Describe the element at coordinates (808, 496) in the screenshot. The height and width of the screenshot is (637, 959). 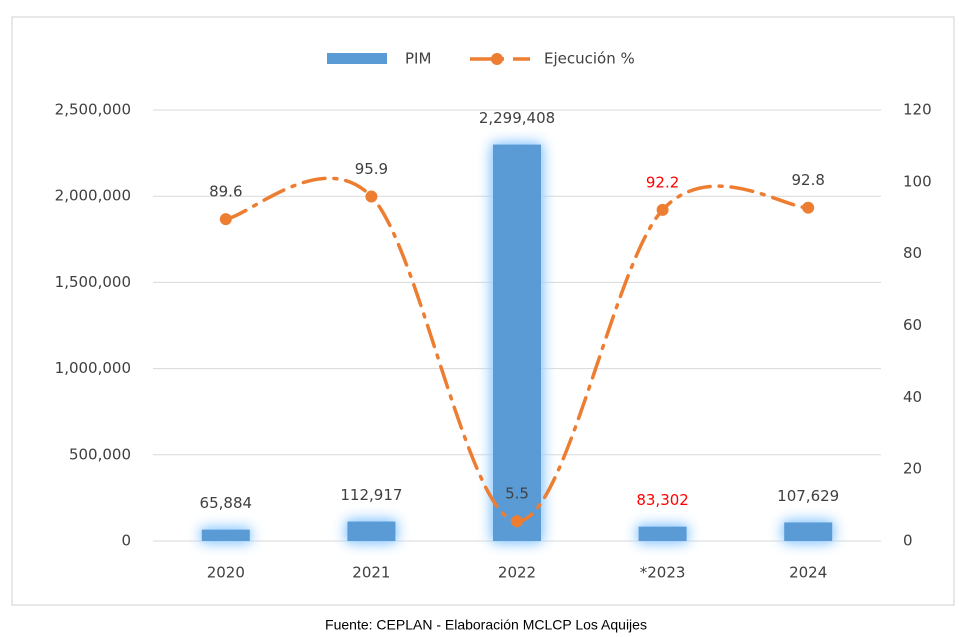
I see `bar-value-label: 107,629` at that location.